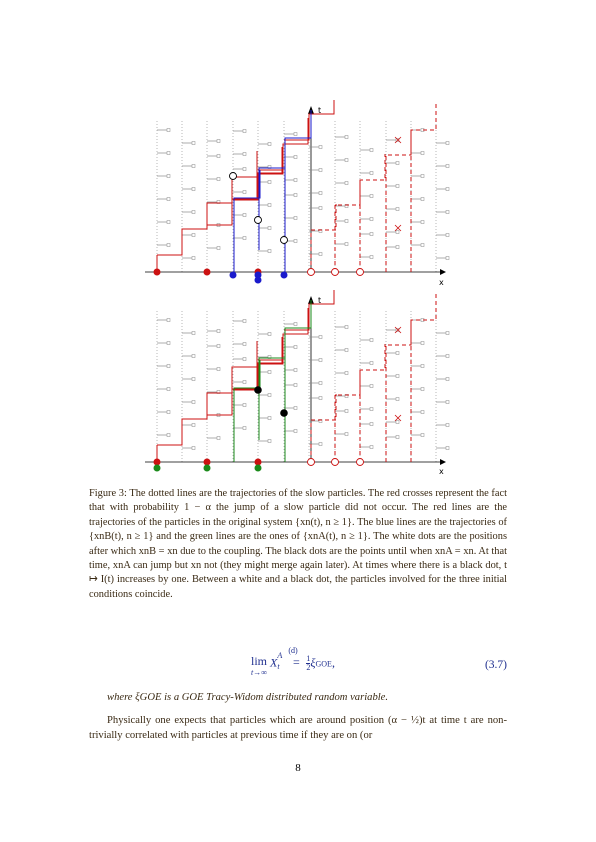 This screenshot has height=842, width=596. What do you see at coordinates (319, 110) in the screenshot?
I see `top-t-axis-label: t` at bounding box center [319, 110].